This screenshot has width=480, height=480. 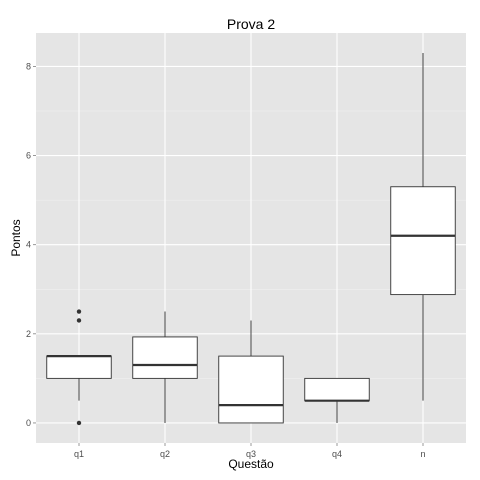 I want to click on x-tick-label: n, so click(x=422, y=454).